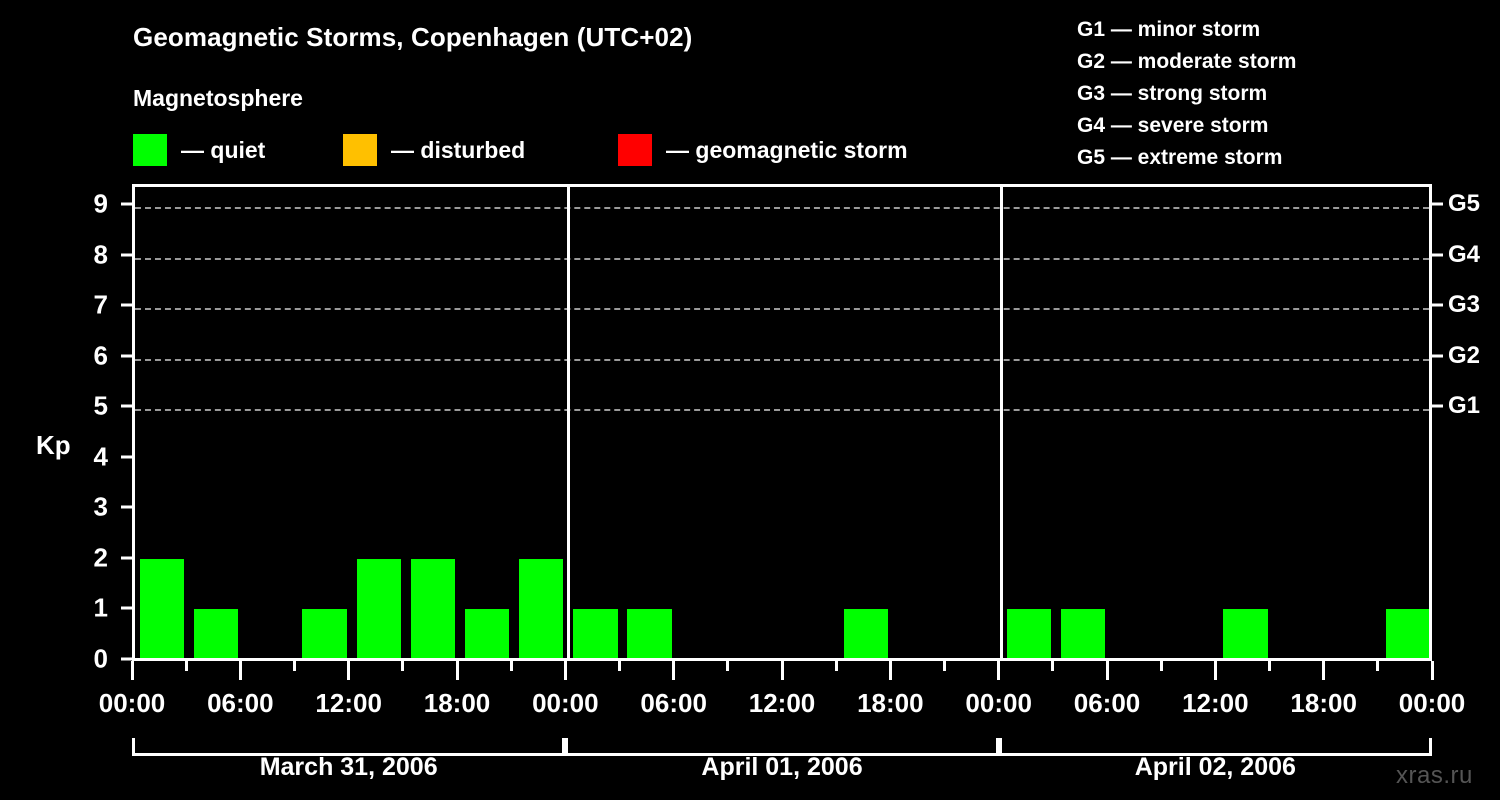  I want to click on legend-swatch-disturbed-icon, so click(360, 150).